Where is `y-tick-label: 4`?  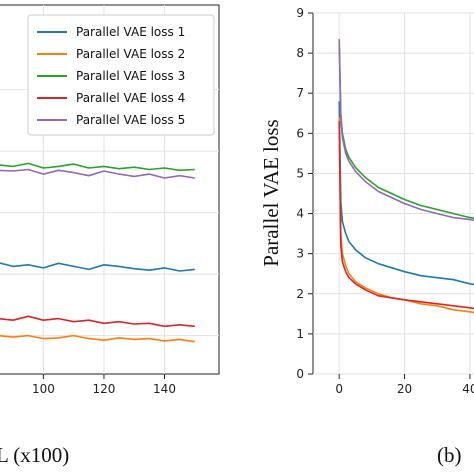 y-tick-label: 4 is located at coordinates (300, 214).